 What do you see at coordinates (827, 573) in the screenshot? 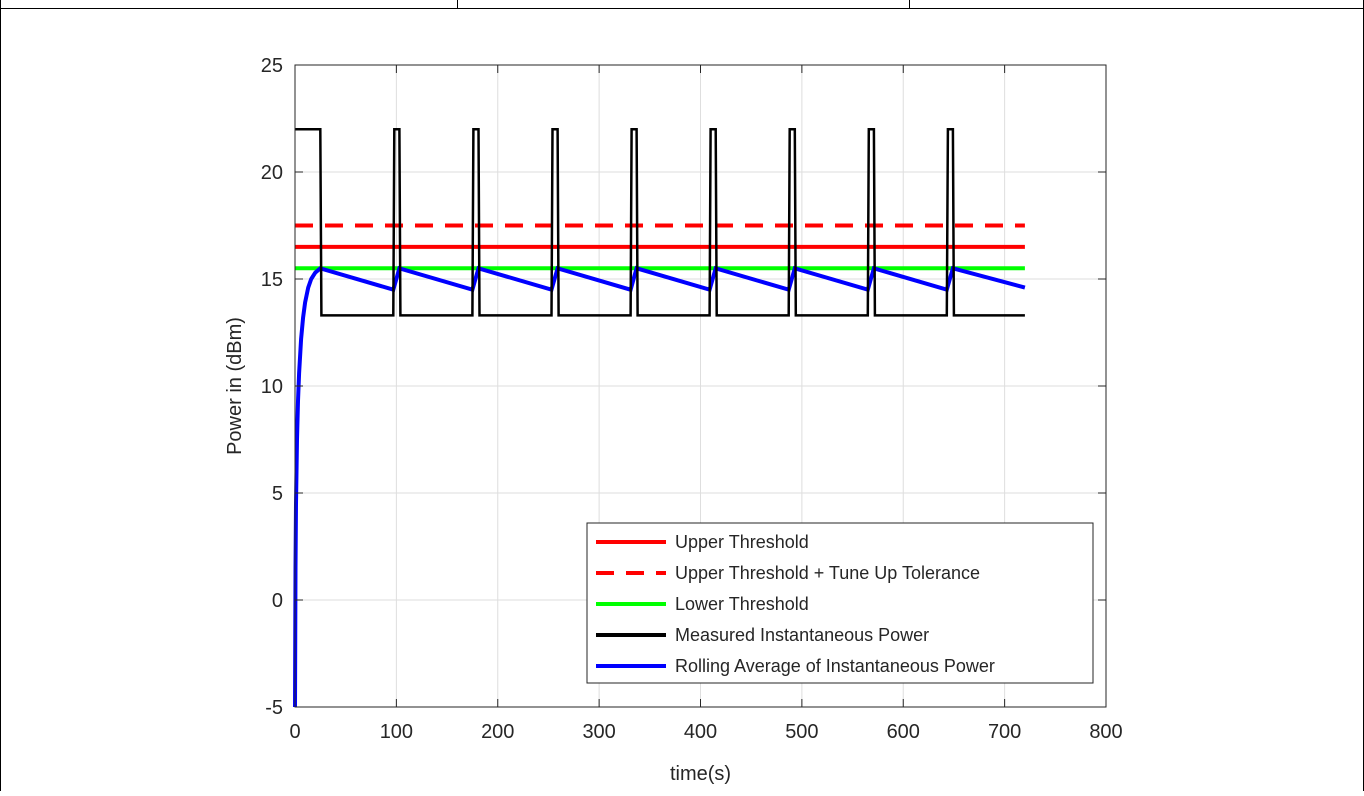
I see `legend-label: Upper Threshold + Tune Up Tolerance` at bounding box center [827, 573].